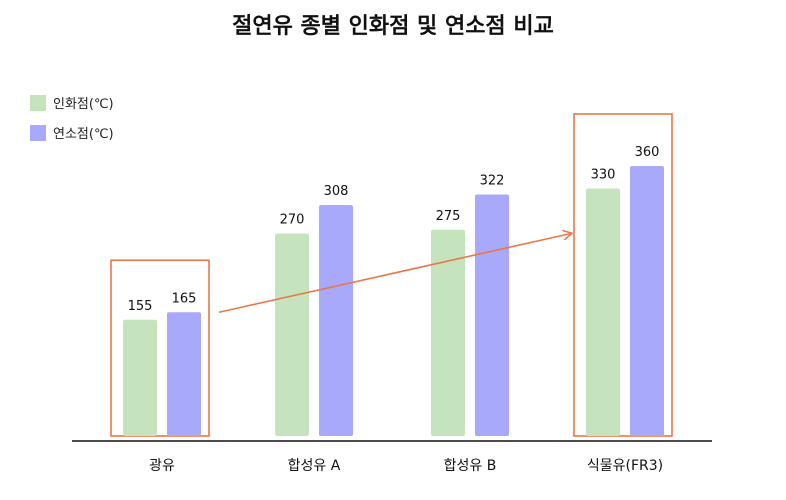  Describe the element at coordinates (38, 103) in the screenshot. I see `legend-swatch-flash-point` at that location.